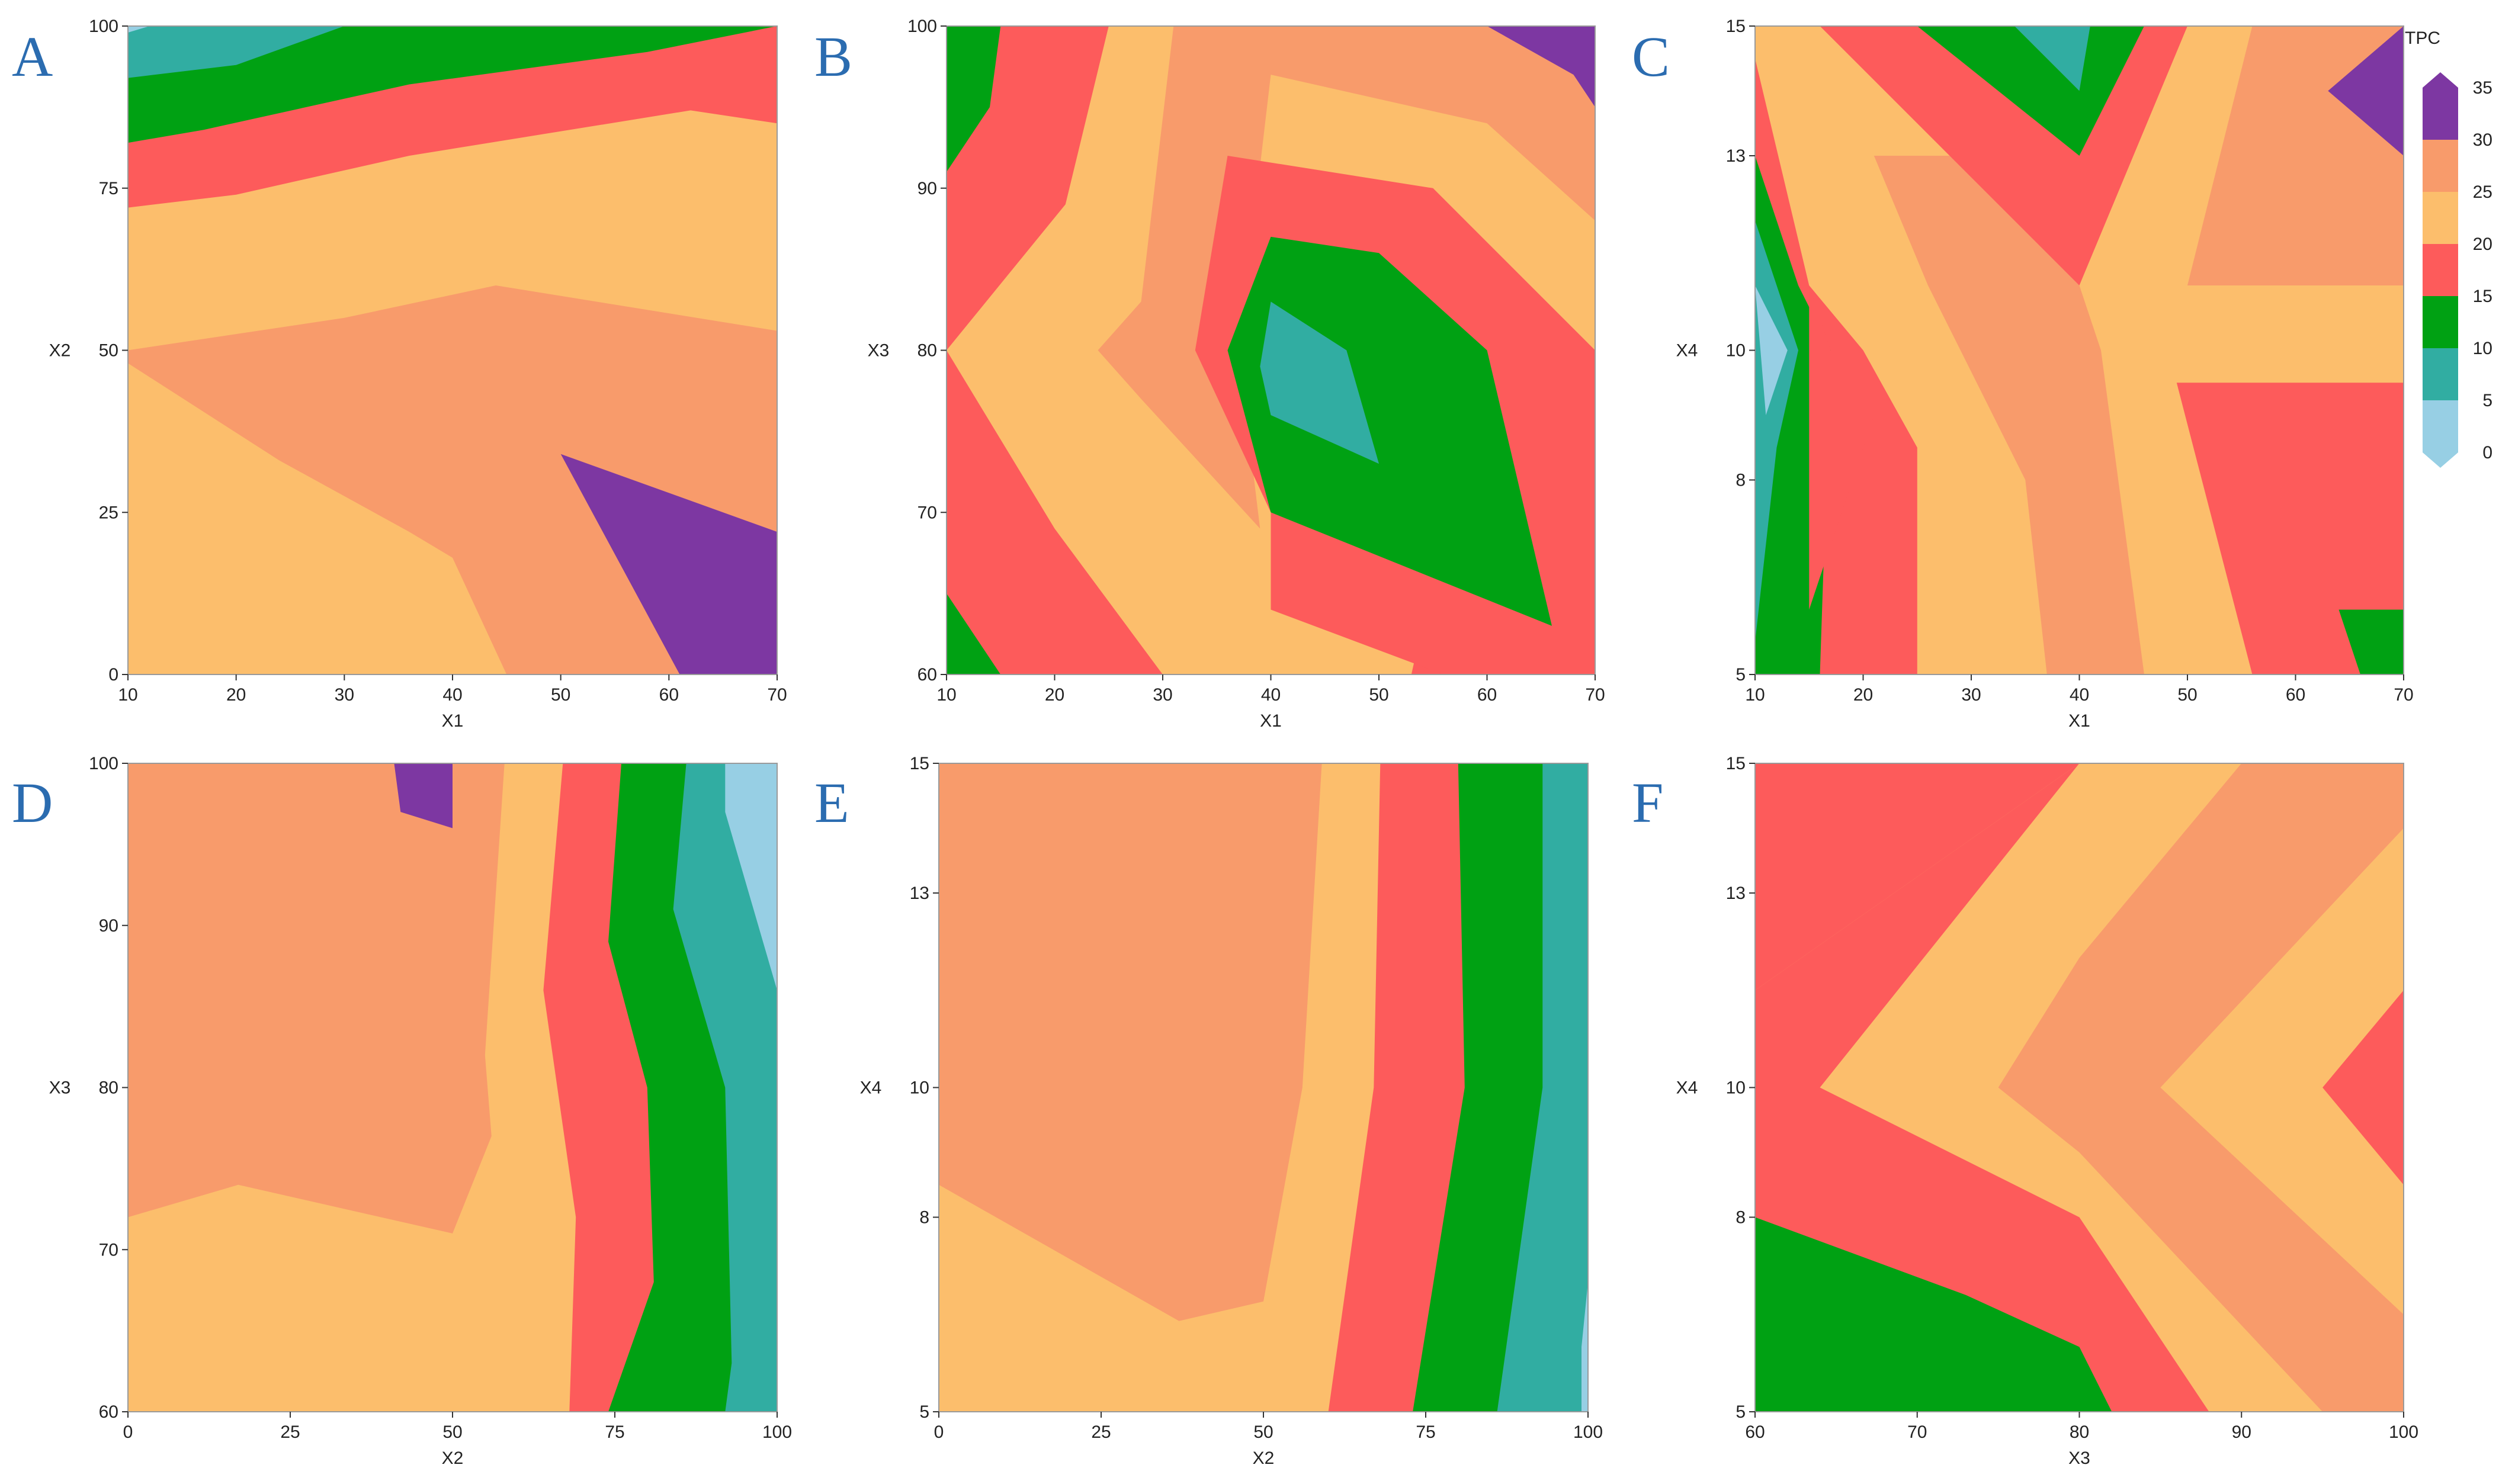 This screenshot has width=2499, height=1484. I want to click on x-tick-label: 90, so click(2241, 1432).